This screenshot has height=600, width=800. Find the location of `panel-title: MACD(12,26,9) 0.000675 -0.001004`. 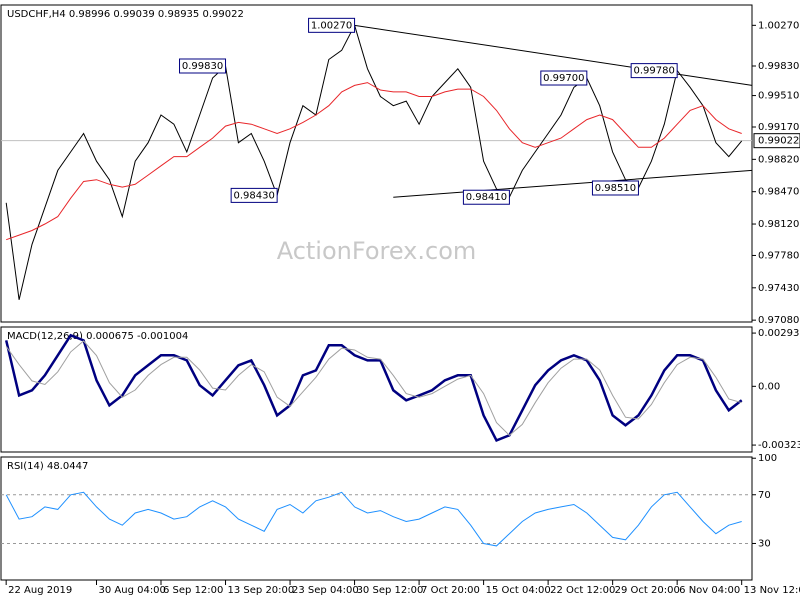

panel-title: MACD(12,26,9) 0.000675 -0.001004 is located at coordinates (97, 336).